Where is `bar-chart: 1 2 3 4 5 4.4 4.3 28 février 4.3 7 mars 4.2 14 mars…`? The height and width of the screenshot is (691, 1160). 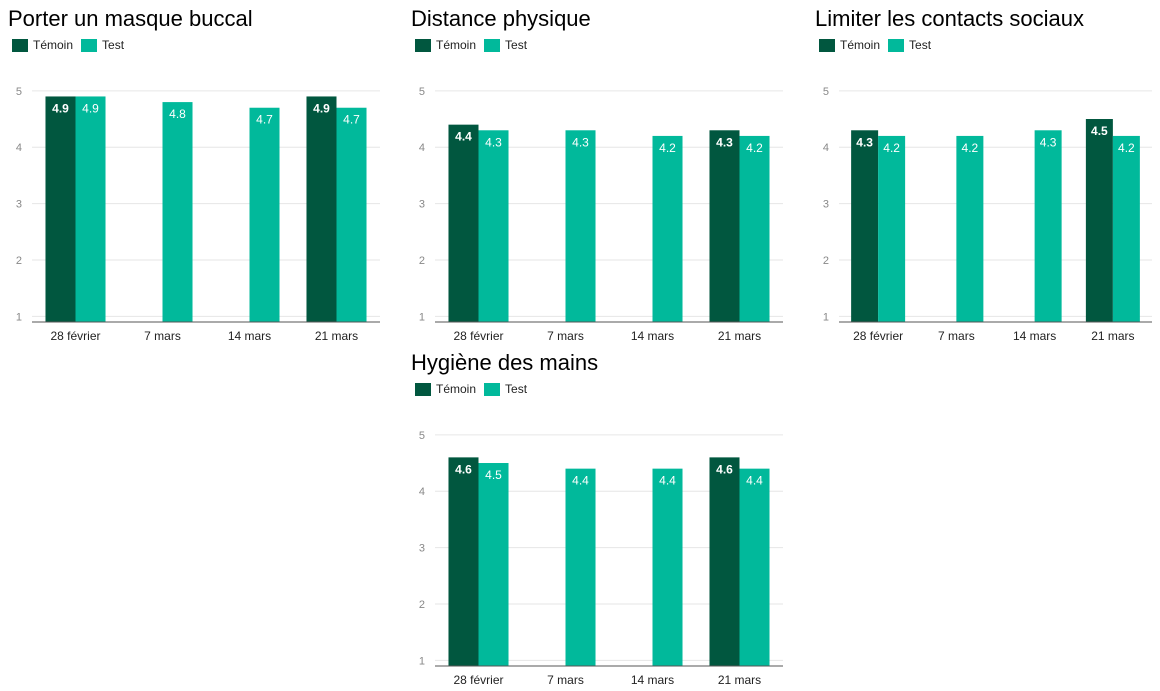 bar-chart: 1 2 3 4 5 4.4 4.3 28 février 4.3 7 mars 4.2 14 mars… is located at coordinates (601, 214).